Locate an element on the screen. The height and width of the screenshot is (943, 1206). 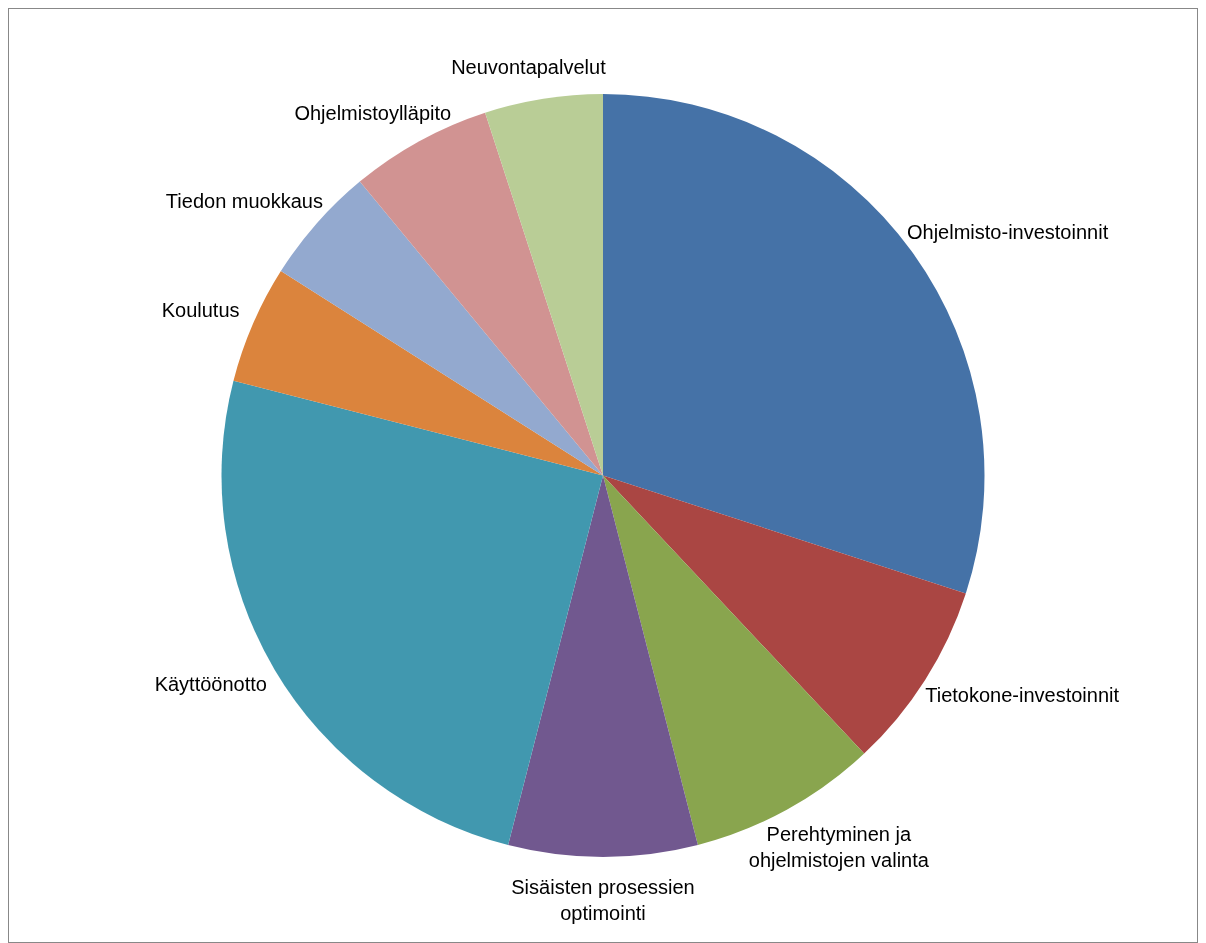
slice-label: Ohjelmisto-investoinnit is located at coordinates (1007, 231).